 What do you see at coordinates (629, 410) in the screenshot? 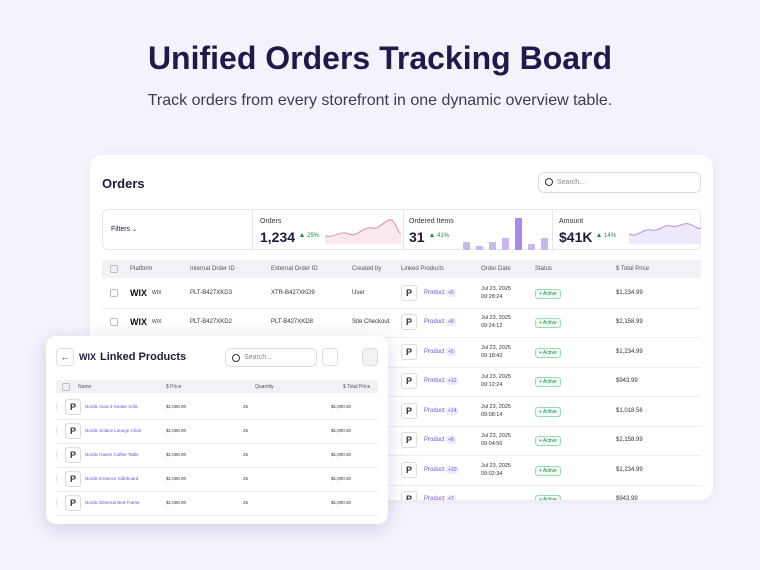
I see `total-price: $1,018.56` at bounding box center [629, 410].